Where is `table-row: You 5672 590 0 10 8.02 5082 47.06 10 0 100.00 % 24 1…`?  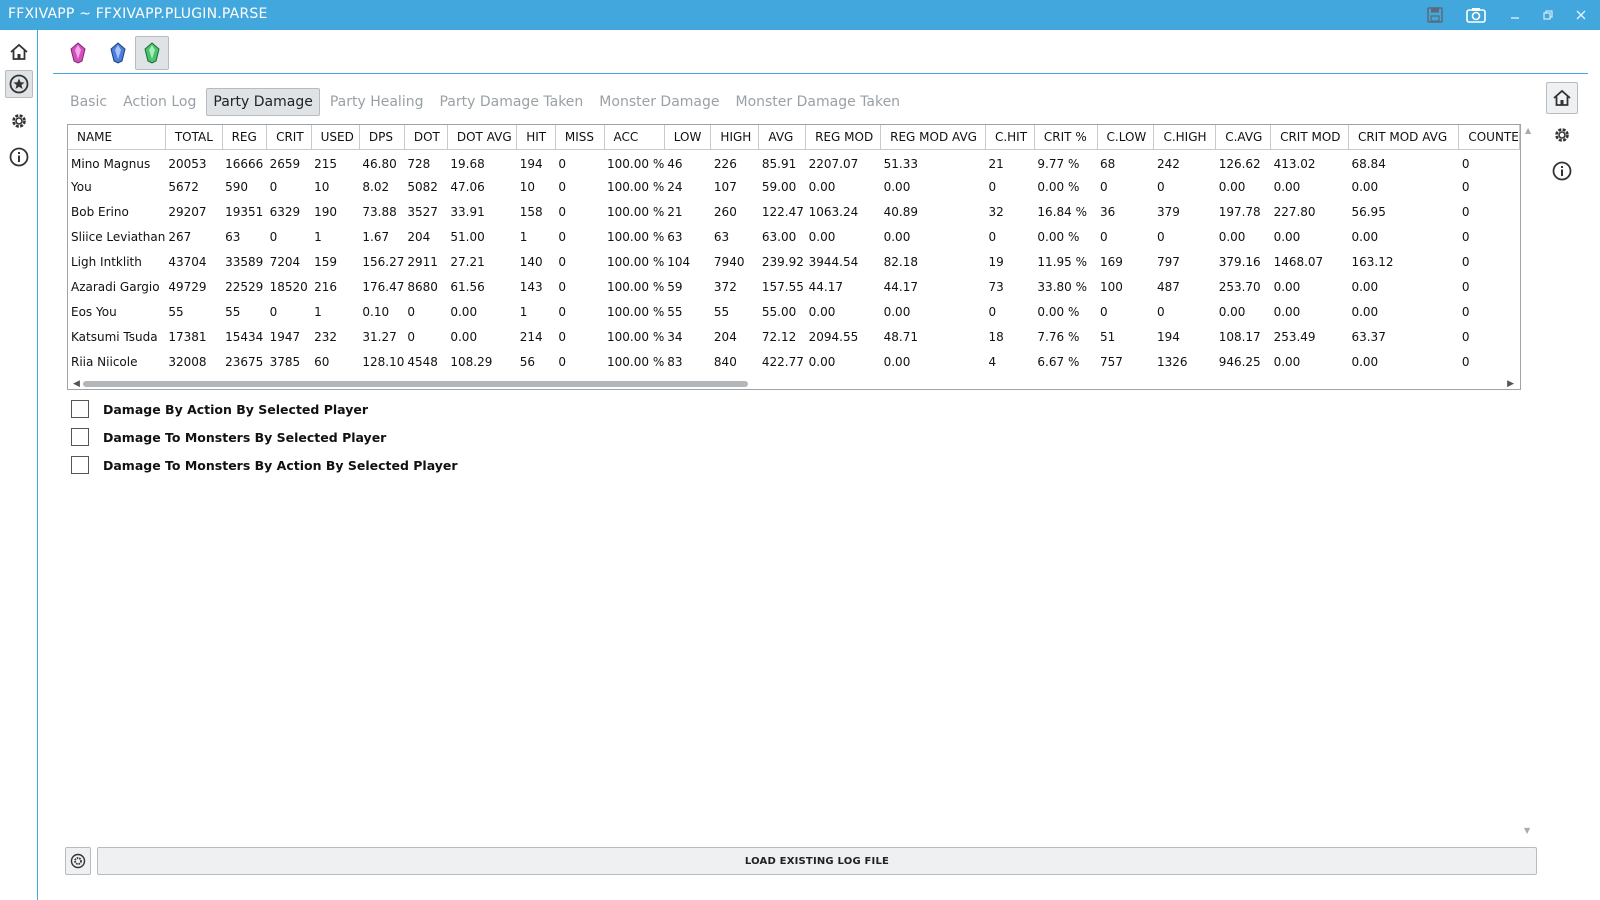 table-row: You 5672 590 0 10 8.02 5082 47.06 10 0 100.00 % 24 1… is located at coordinates (794, 186).